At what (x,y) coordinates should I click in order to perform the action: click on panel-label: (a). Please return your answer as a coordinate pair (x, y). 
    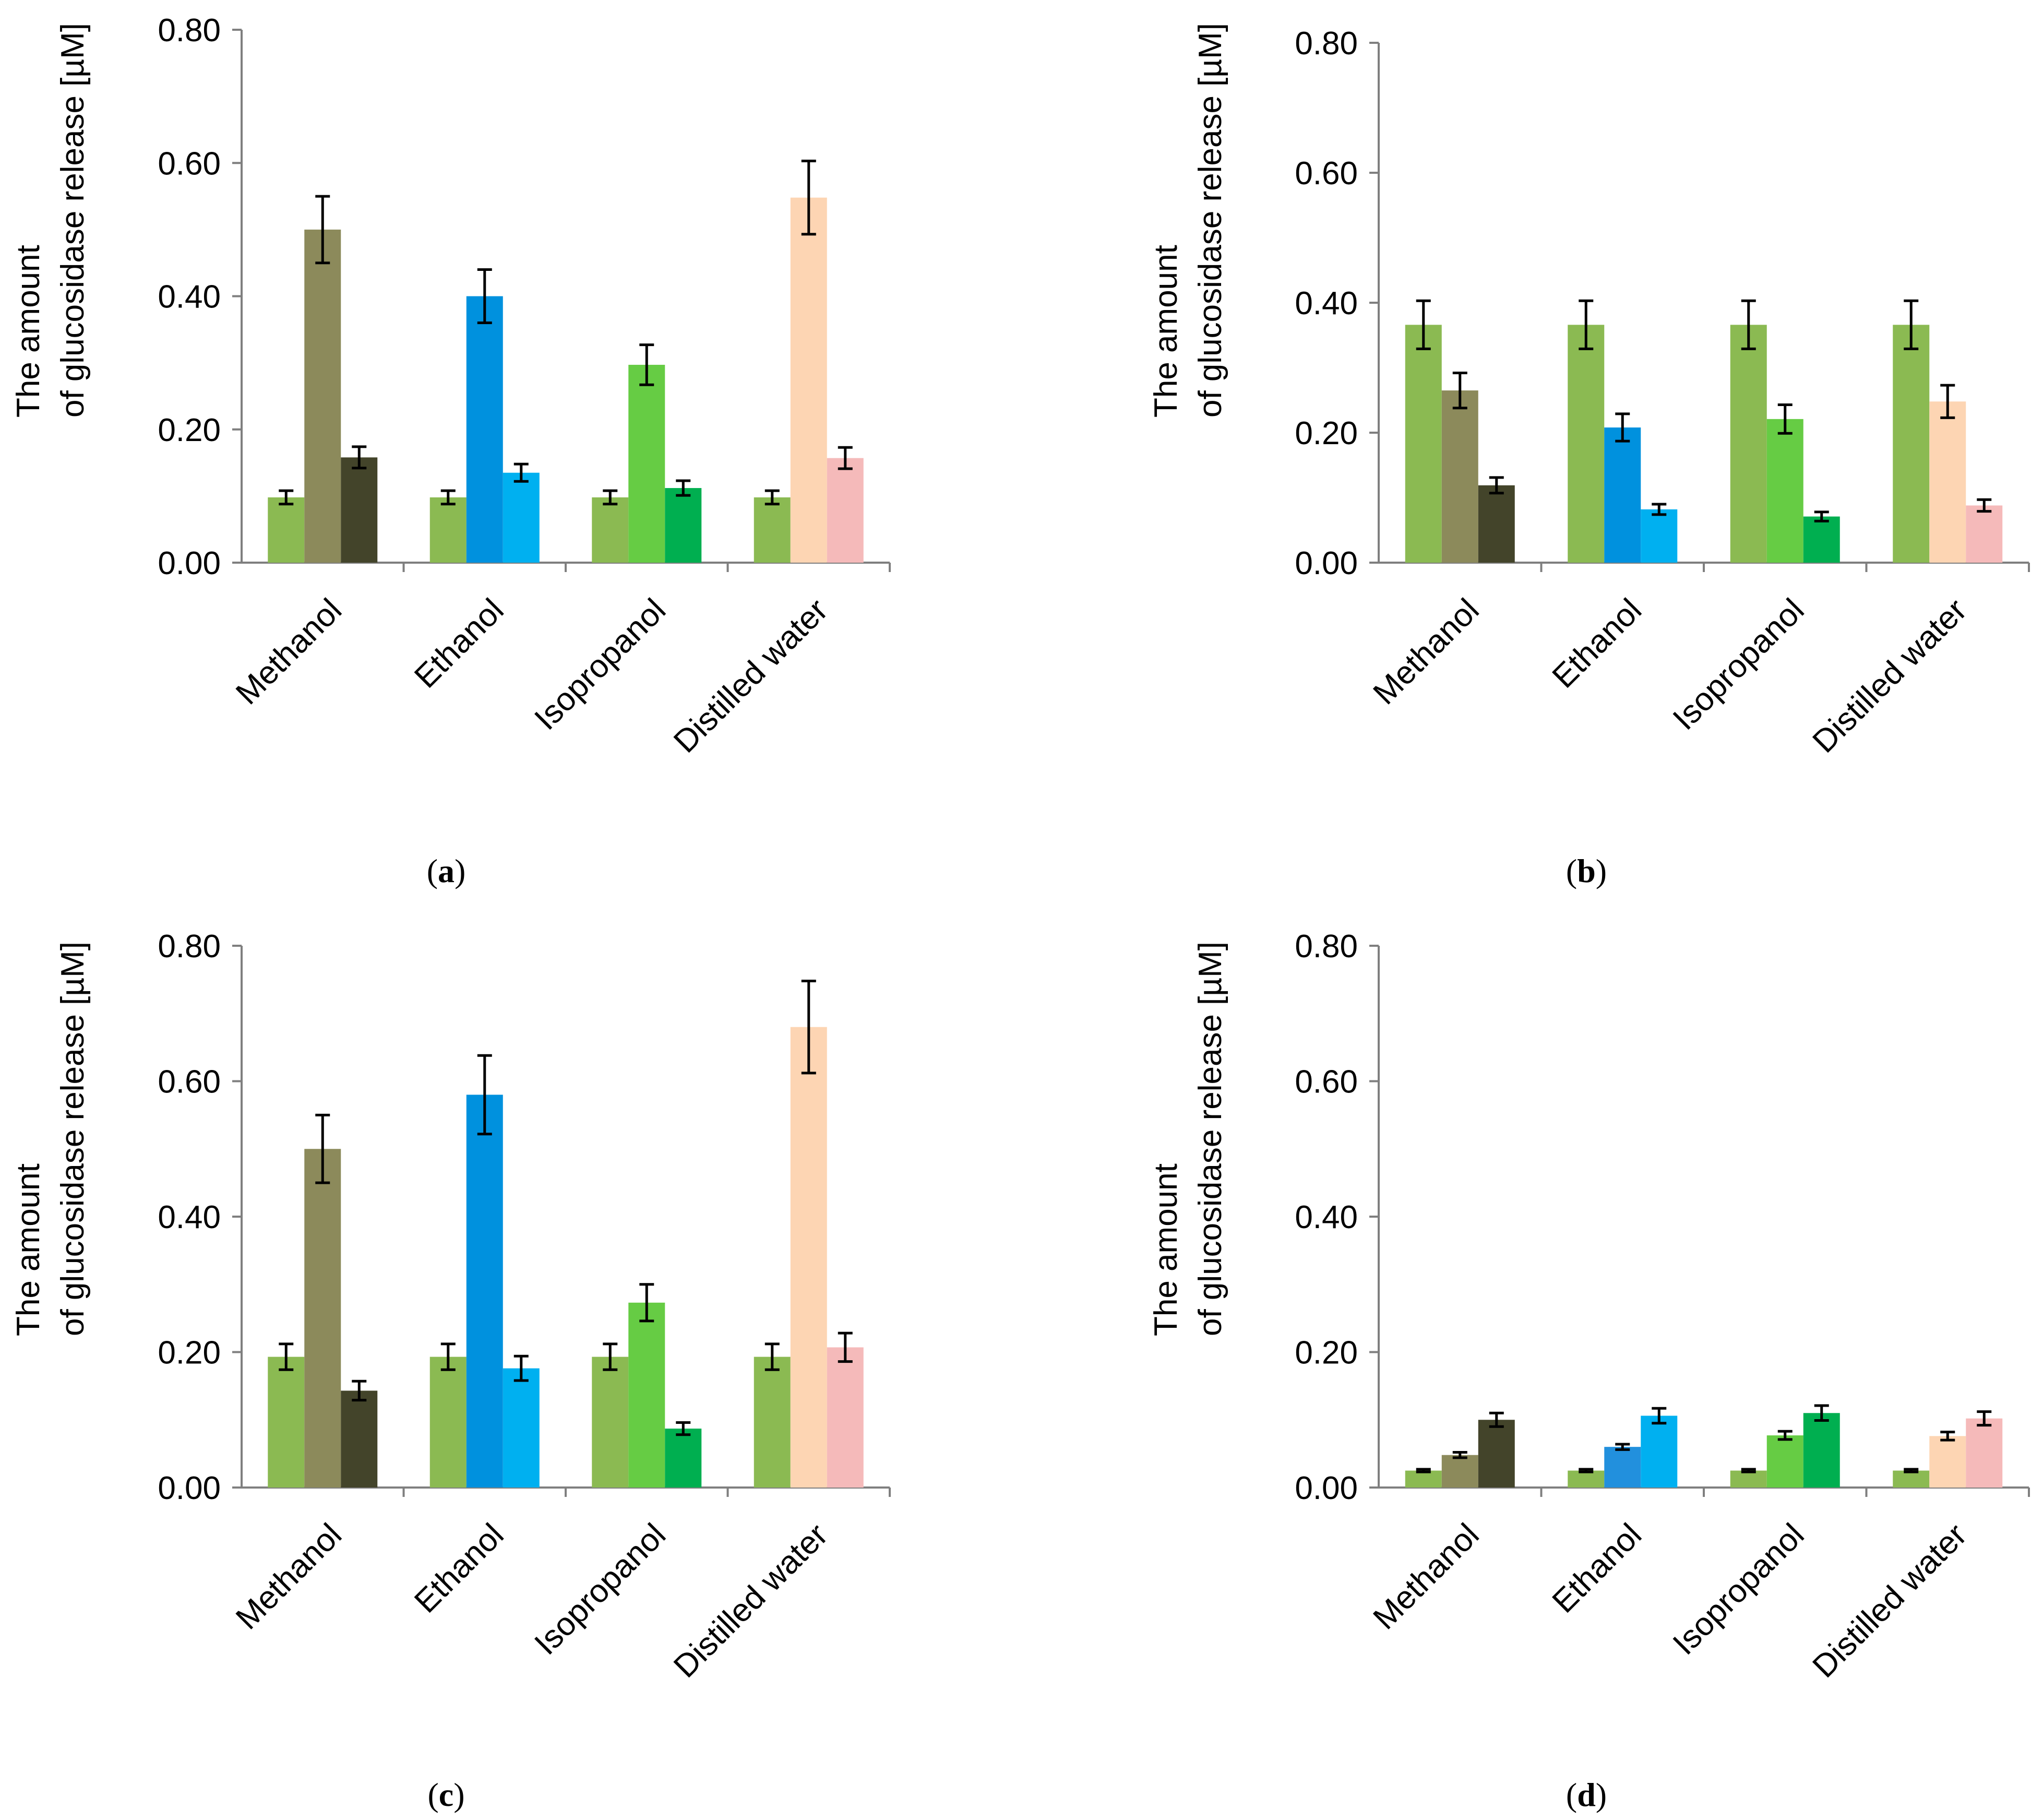
    Looking at the image, I should click on (446, 870).